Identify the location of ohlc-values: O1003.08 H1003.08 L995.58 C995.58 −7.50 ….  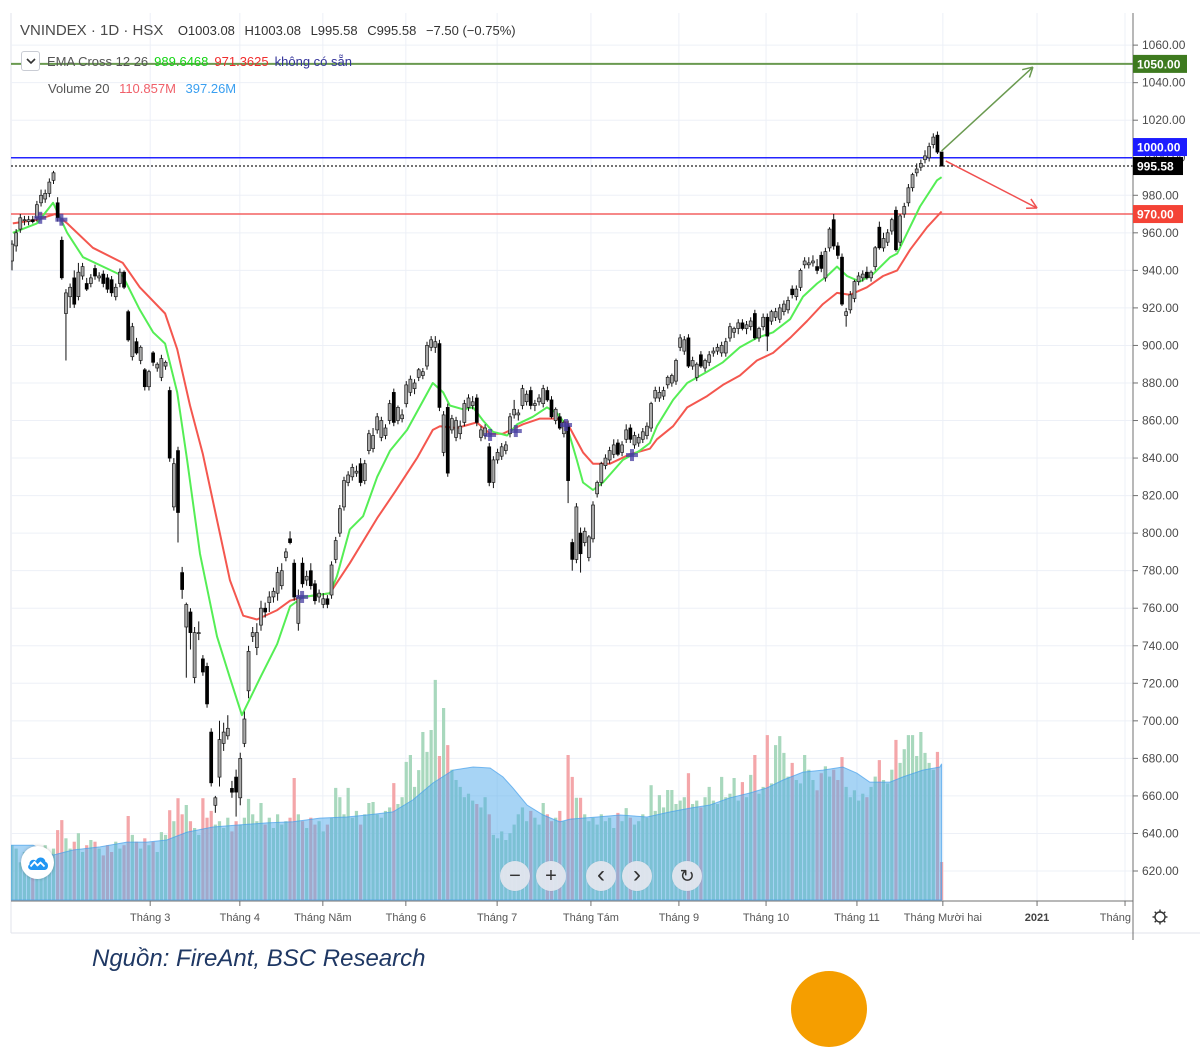
(350, 30).